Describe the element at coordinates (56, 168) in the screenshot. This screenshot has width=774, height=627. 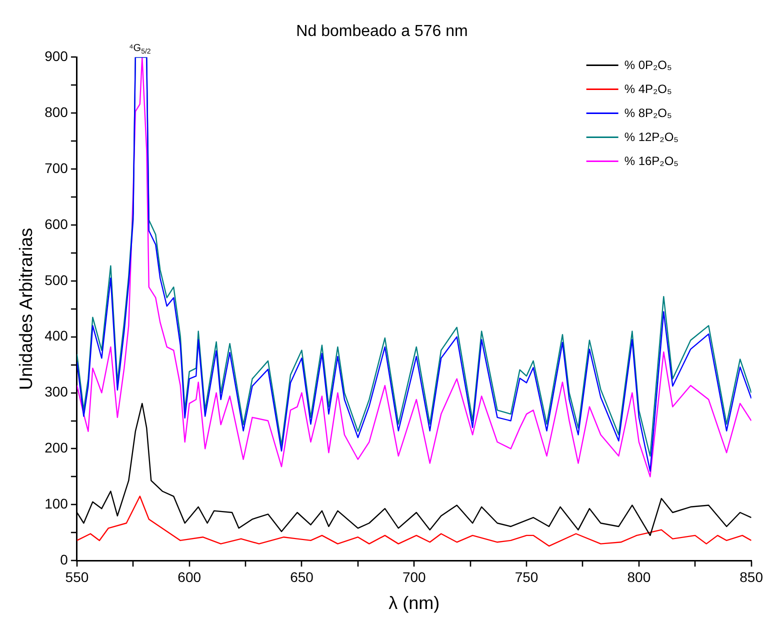
I see `y-tick-label: 700` at that location.